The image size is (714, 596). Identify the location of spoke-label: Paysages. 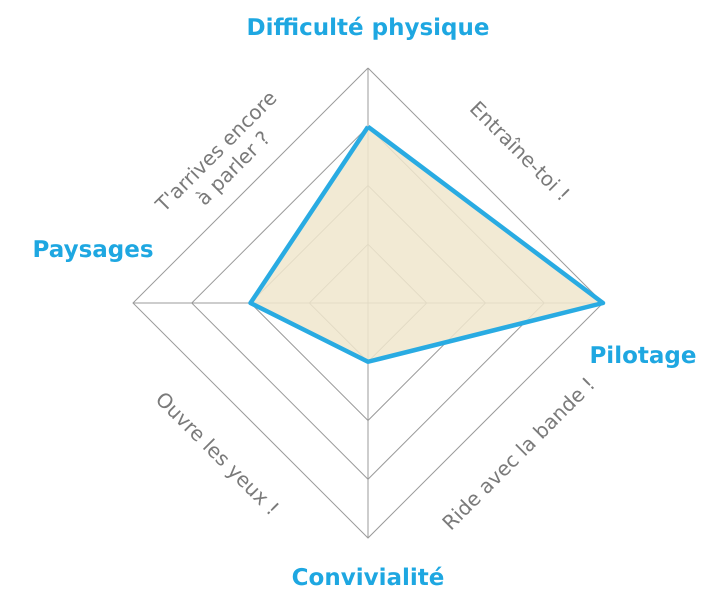
(93, 250).